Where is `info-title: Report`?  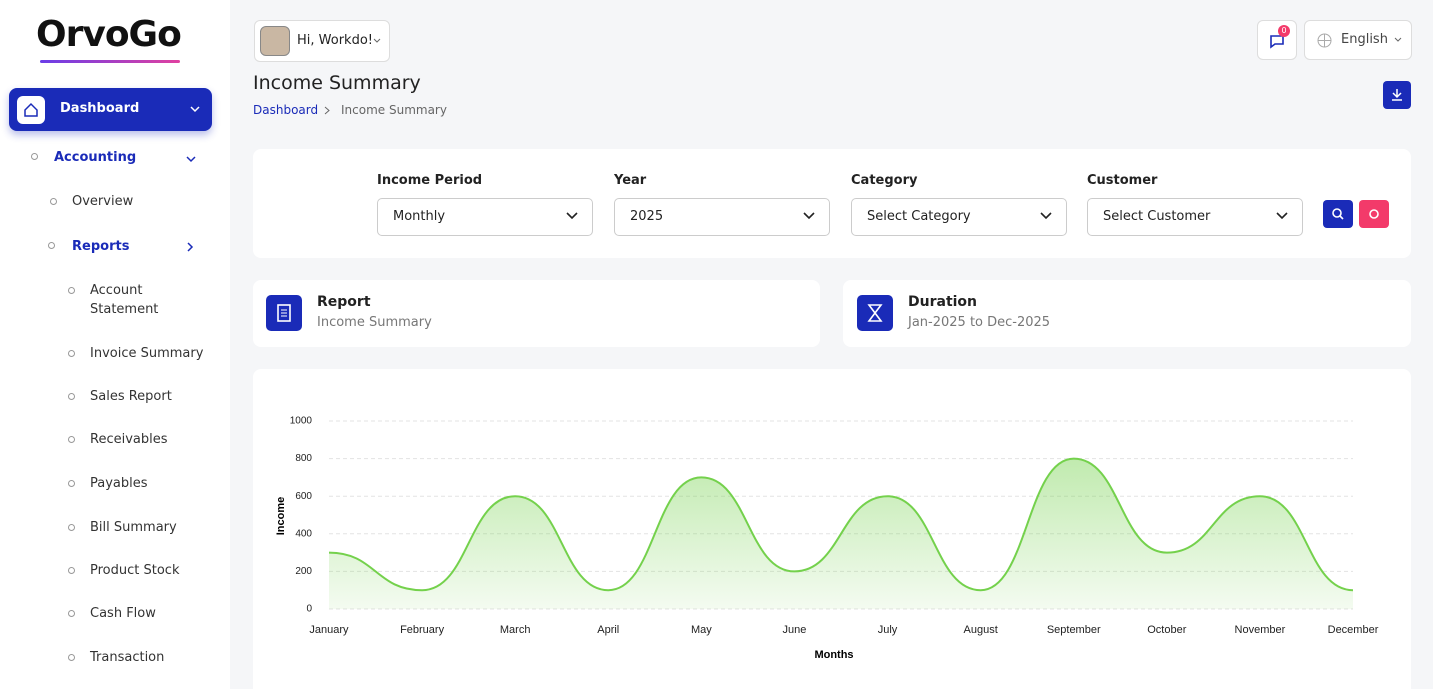 info-title: Report is located at coordinates (344, 302).